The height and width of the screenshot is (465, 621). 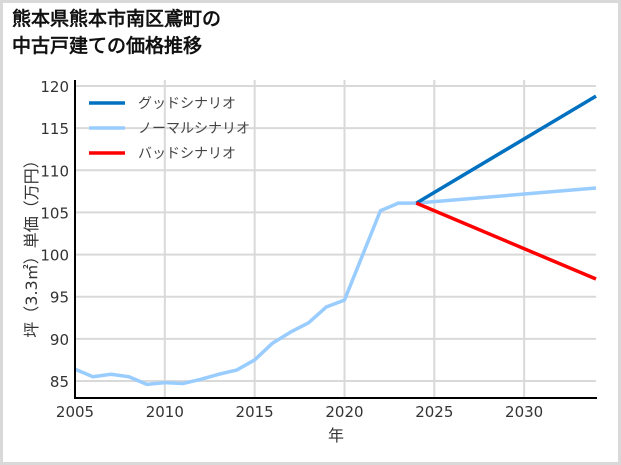 What do you see at coordinates (54, 129) in the screenshot?
I see `y-tick-label: 115` at bounding box center [54, 129].